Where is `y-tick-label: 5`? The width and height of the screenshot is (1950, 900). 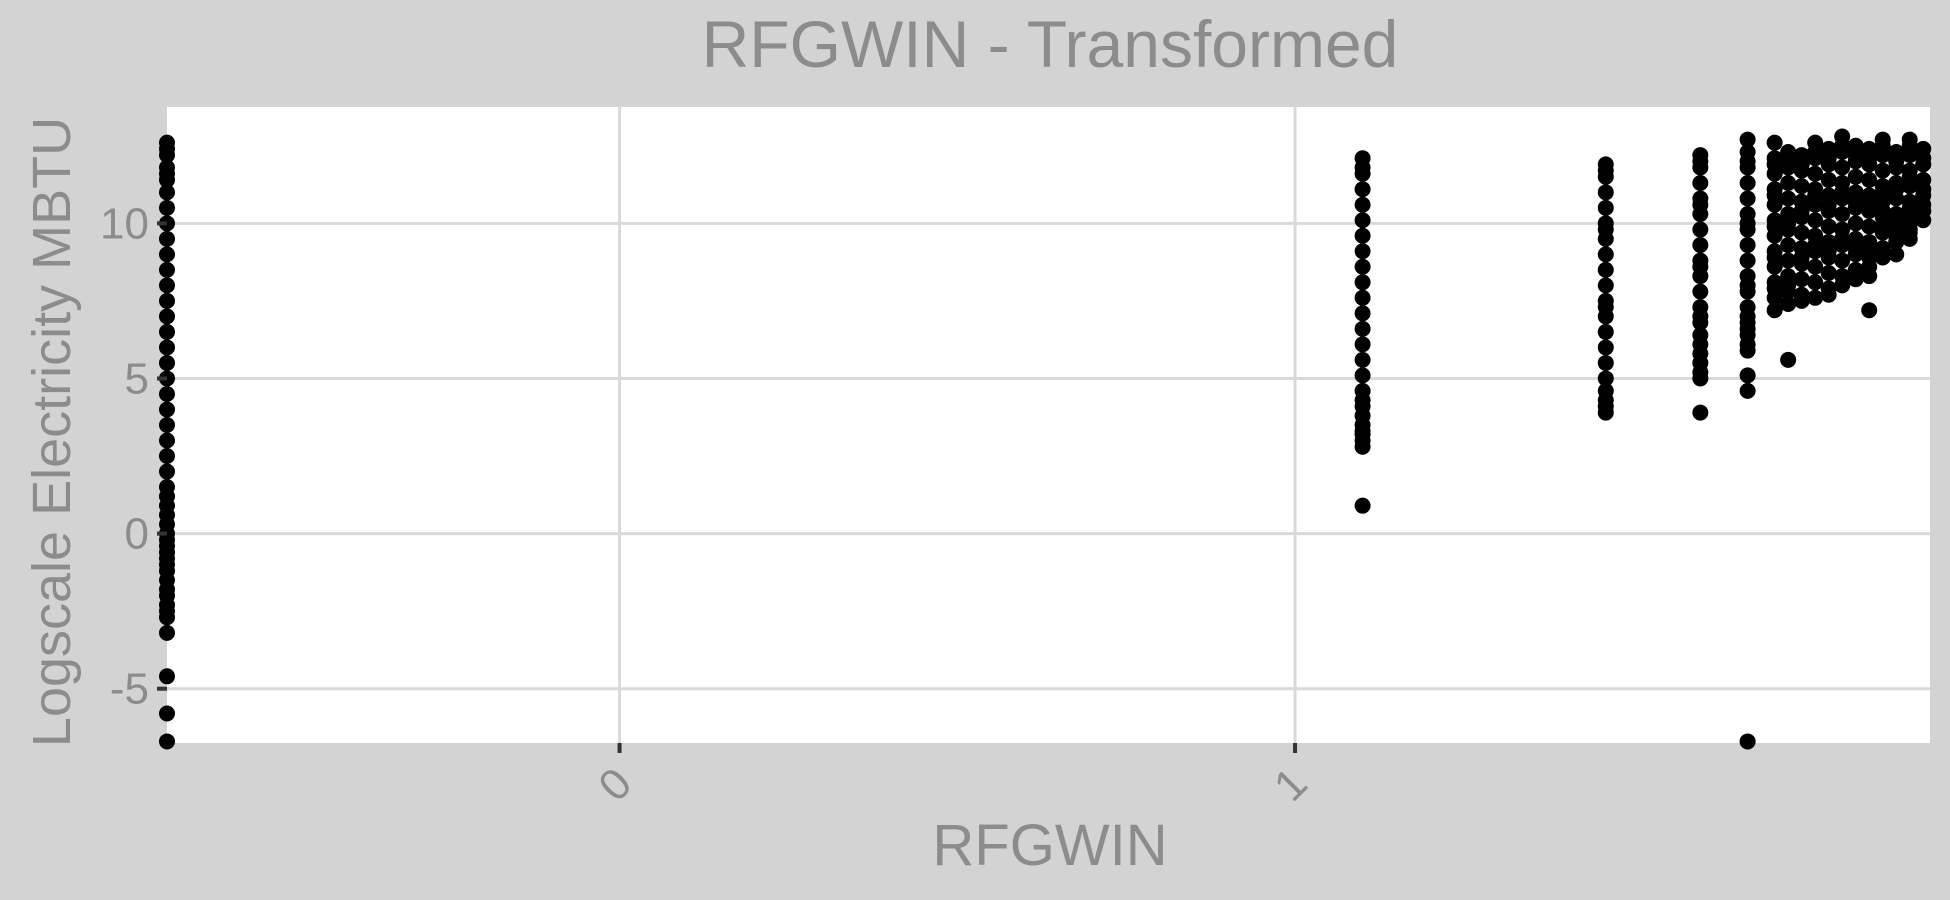 y-tick-label: 5 is located at coordinates (137, 378).